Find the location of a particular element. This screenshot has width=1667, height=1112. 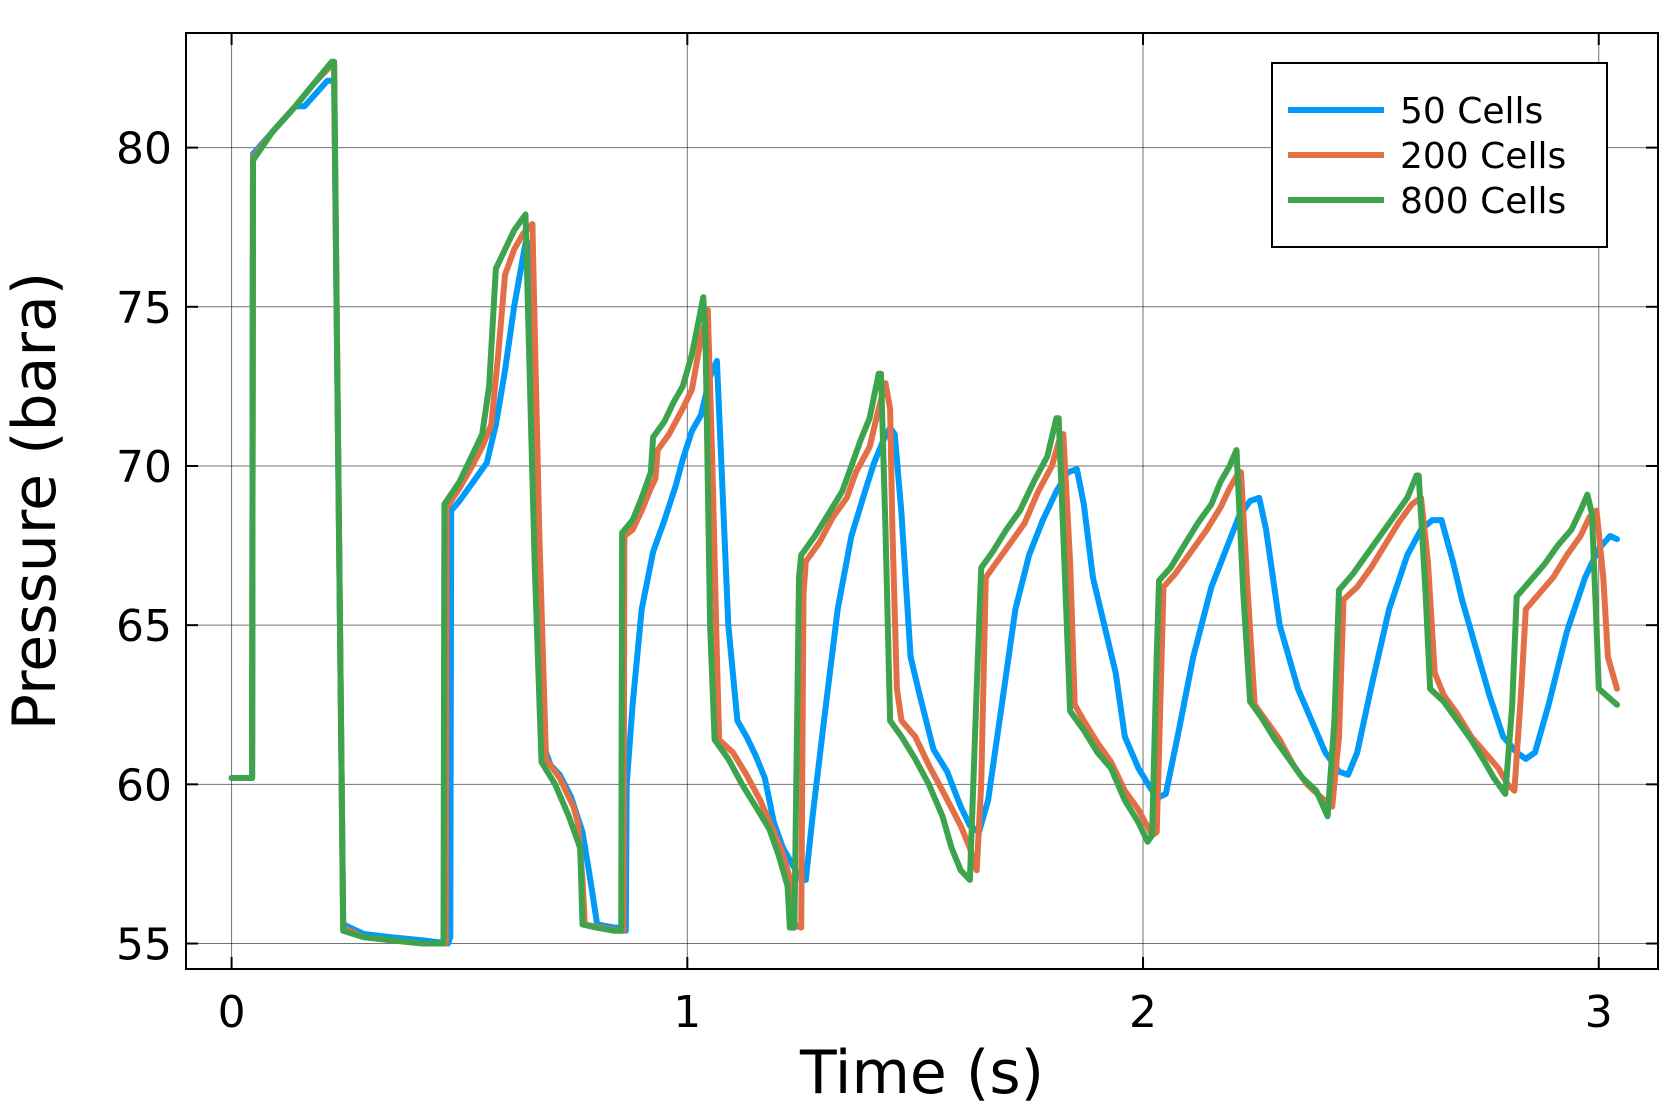

x-tick-label: 3 is located at coordinates (1599, 1012).